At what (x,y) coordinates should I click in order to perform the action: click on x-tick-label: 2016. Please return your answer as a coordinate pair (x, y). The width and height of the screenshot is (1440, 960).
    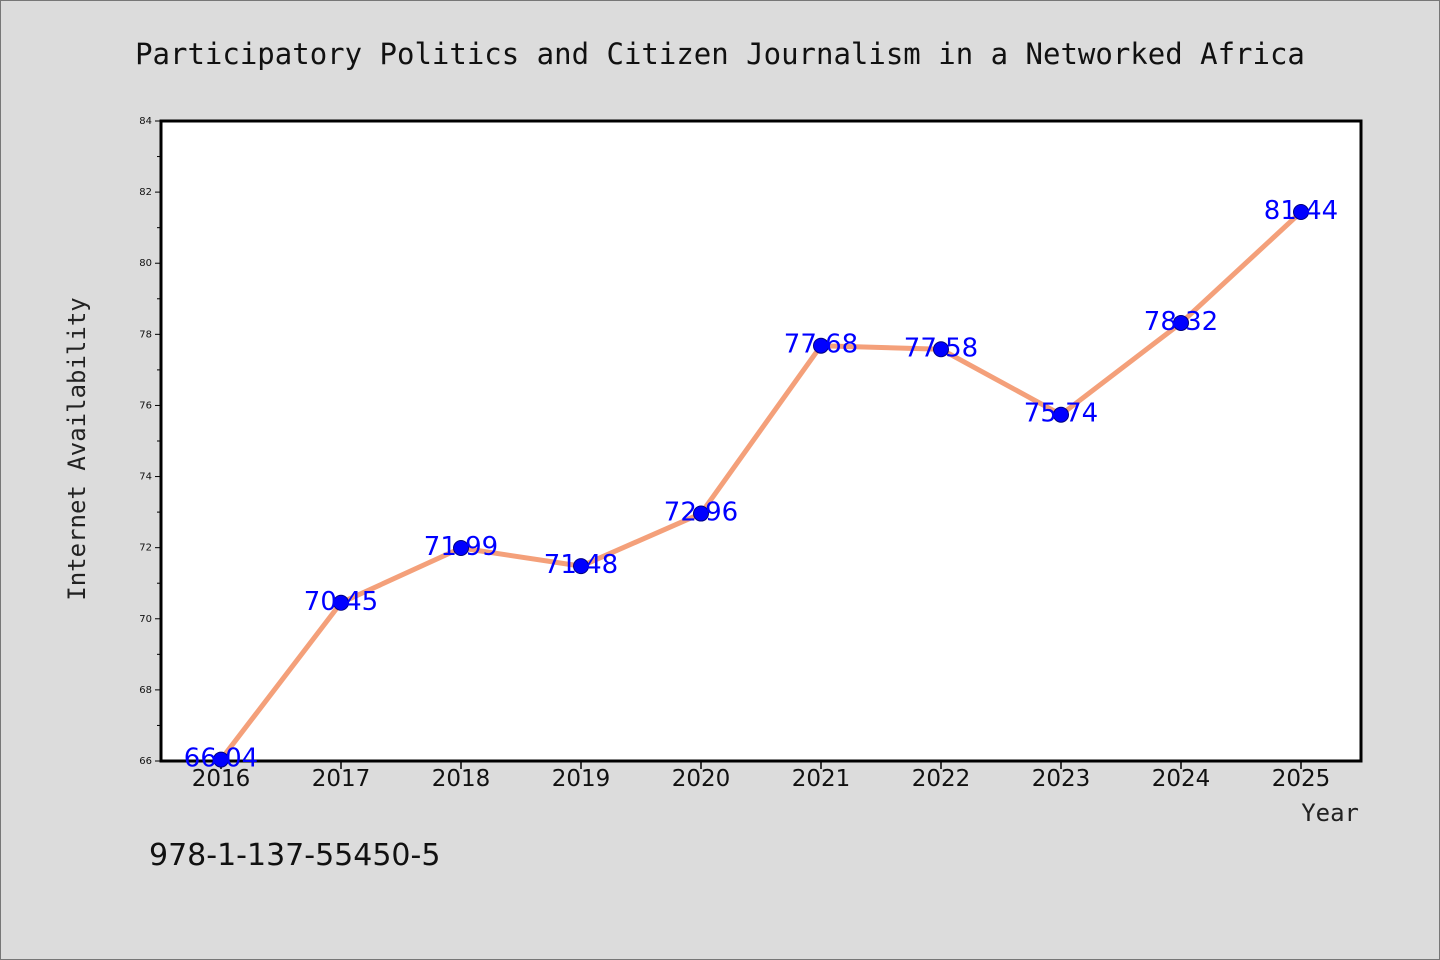
    Looking at the image, I should click on (221, 779).